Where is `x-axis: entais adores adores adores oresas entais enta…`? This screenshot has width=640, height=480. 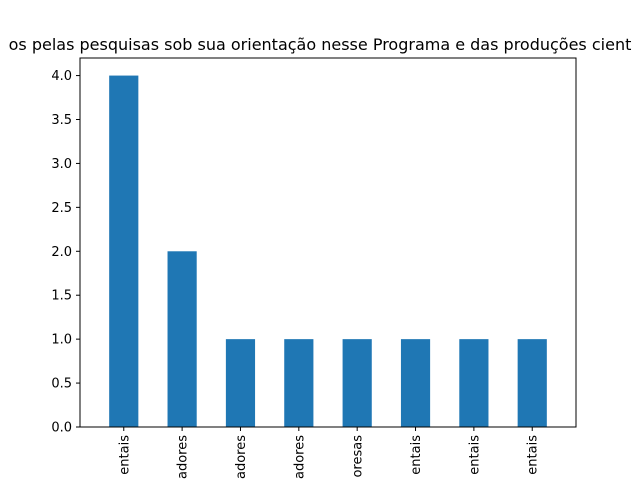
x-axis: entais adores adores adores oresas entais enta… is located at coordinates (329, 453).